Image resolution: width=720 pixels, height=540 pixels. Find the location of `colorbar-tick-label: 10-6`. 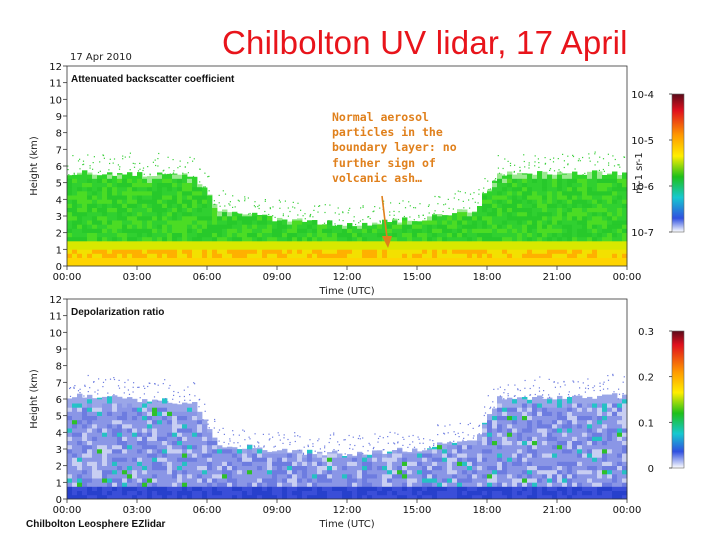

colorbar-tick-label: 10-6 is located at coordinates (642, 187).